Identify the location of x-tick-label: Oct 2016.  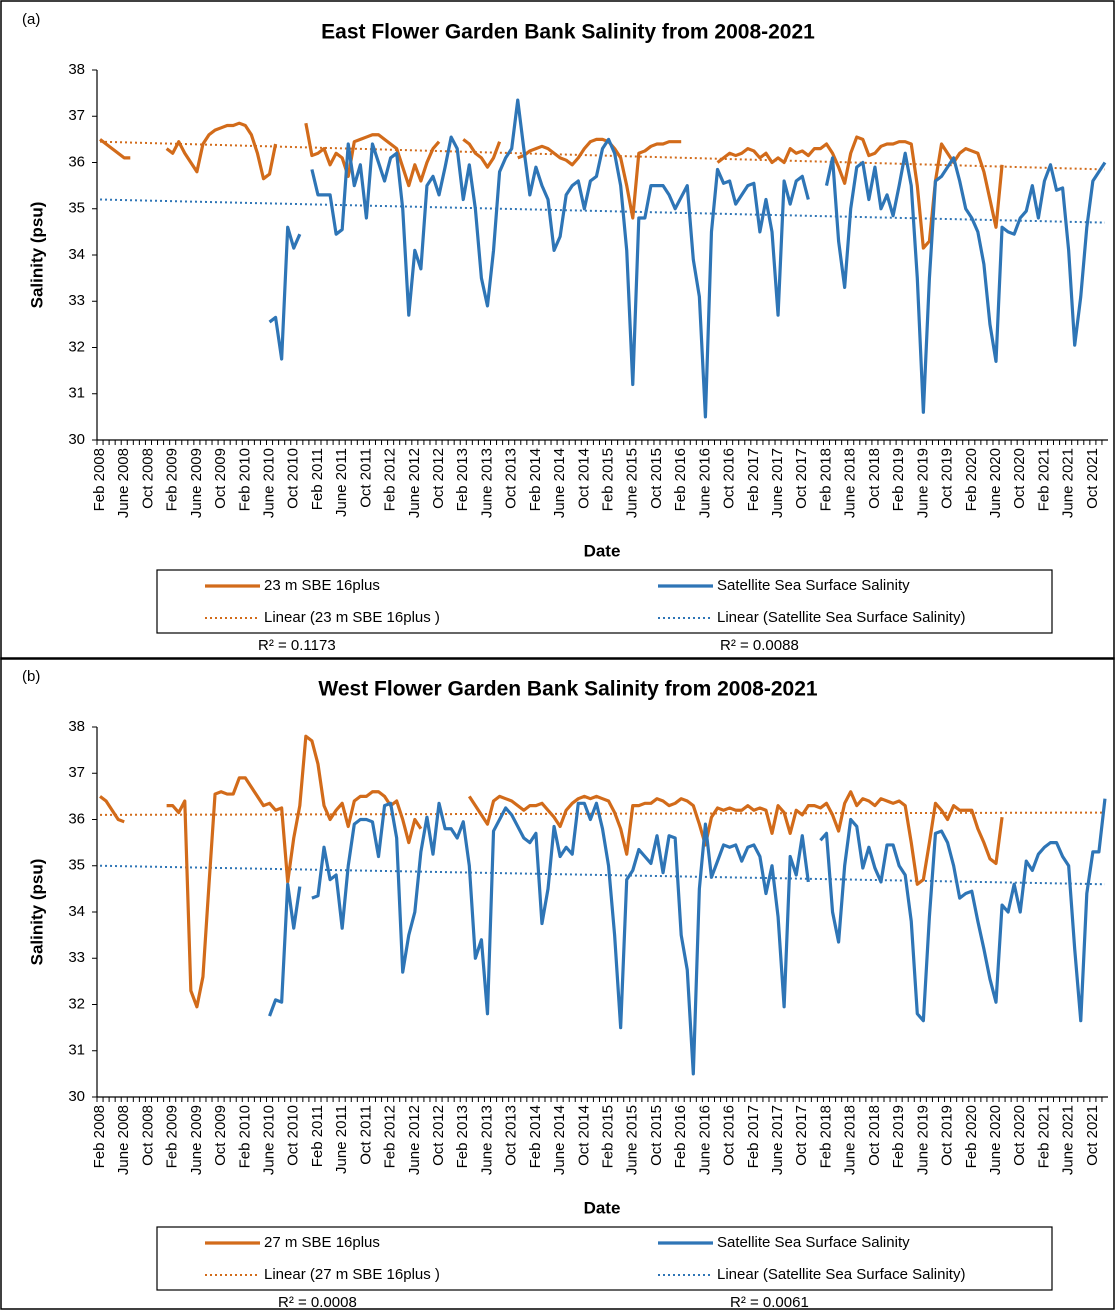
(729, 1135).